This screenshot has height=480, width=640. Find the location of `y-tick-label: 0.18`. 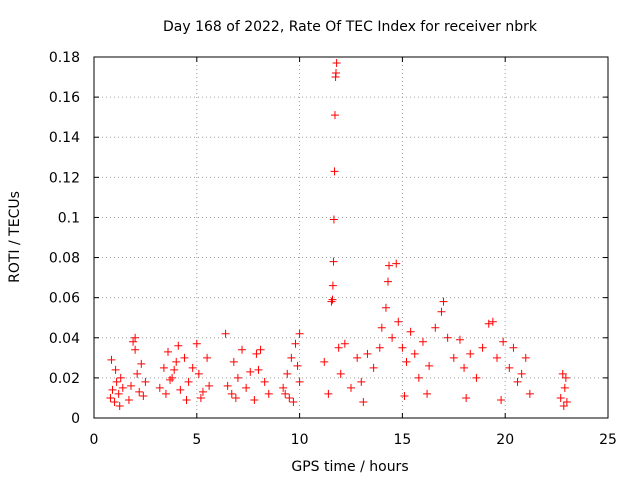

y-tick-label: 0.18 is located at coordinates (64, 58).